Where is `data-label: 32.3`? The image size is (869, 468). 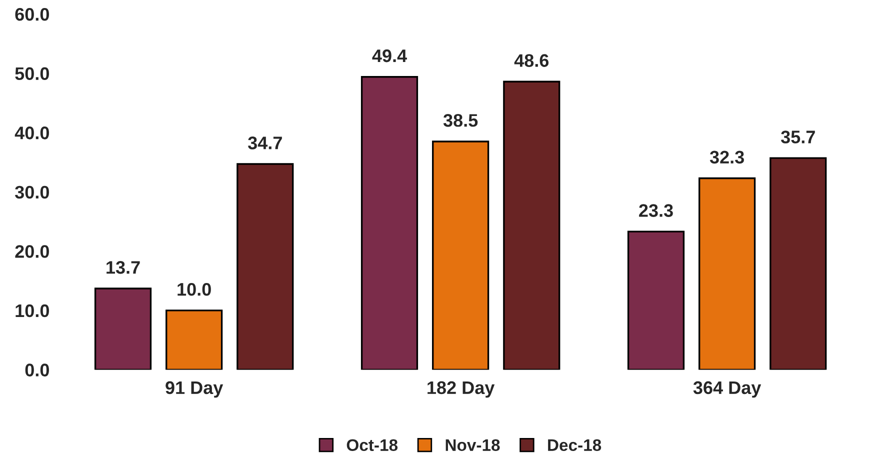
data-label: 32.3 is located at coordinates (727, 157).